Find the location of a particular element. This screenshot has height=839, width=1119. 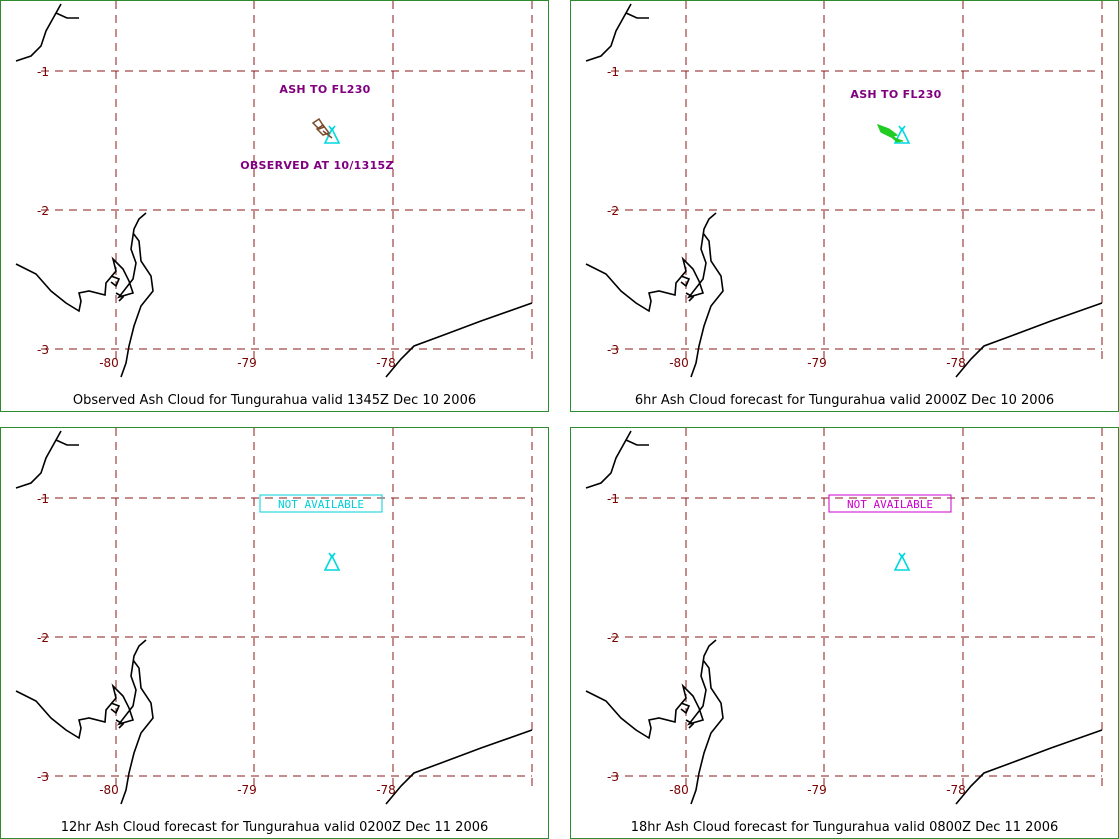

ash-cloud-forecast is located at coordinates (890, 133).